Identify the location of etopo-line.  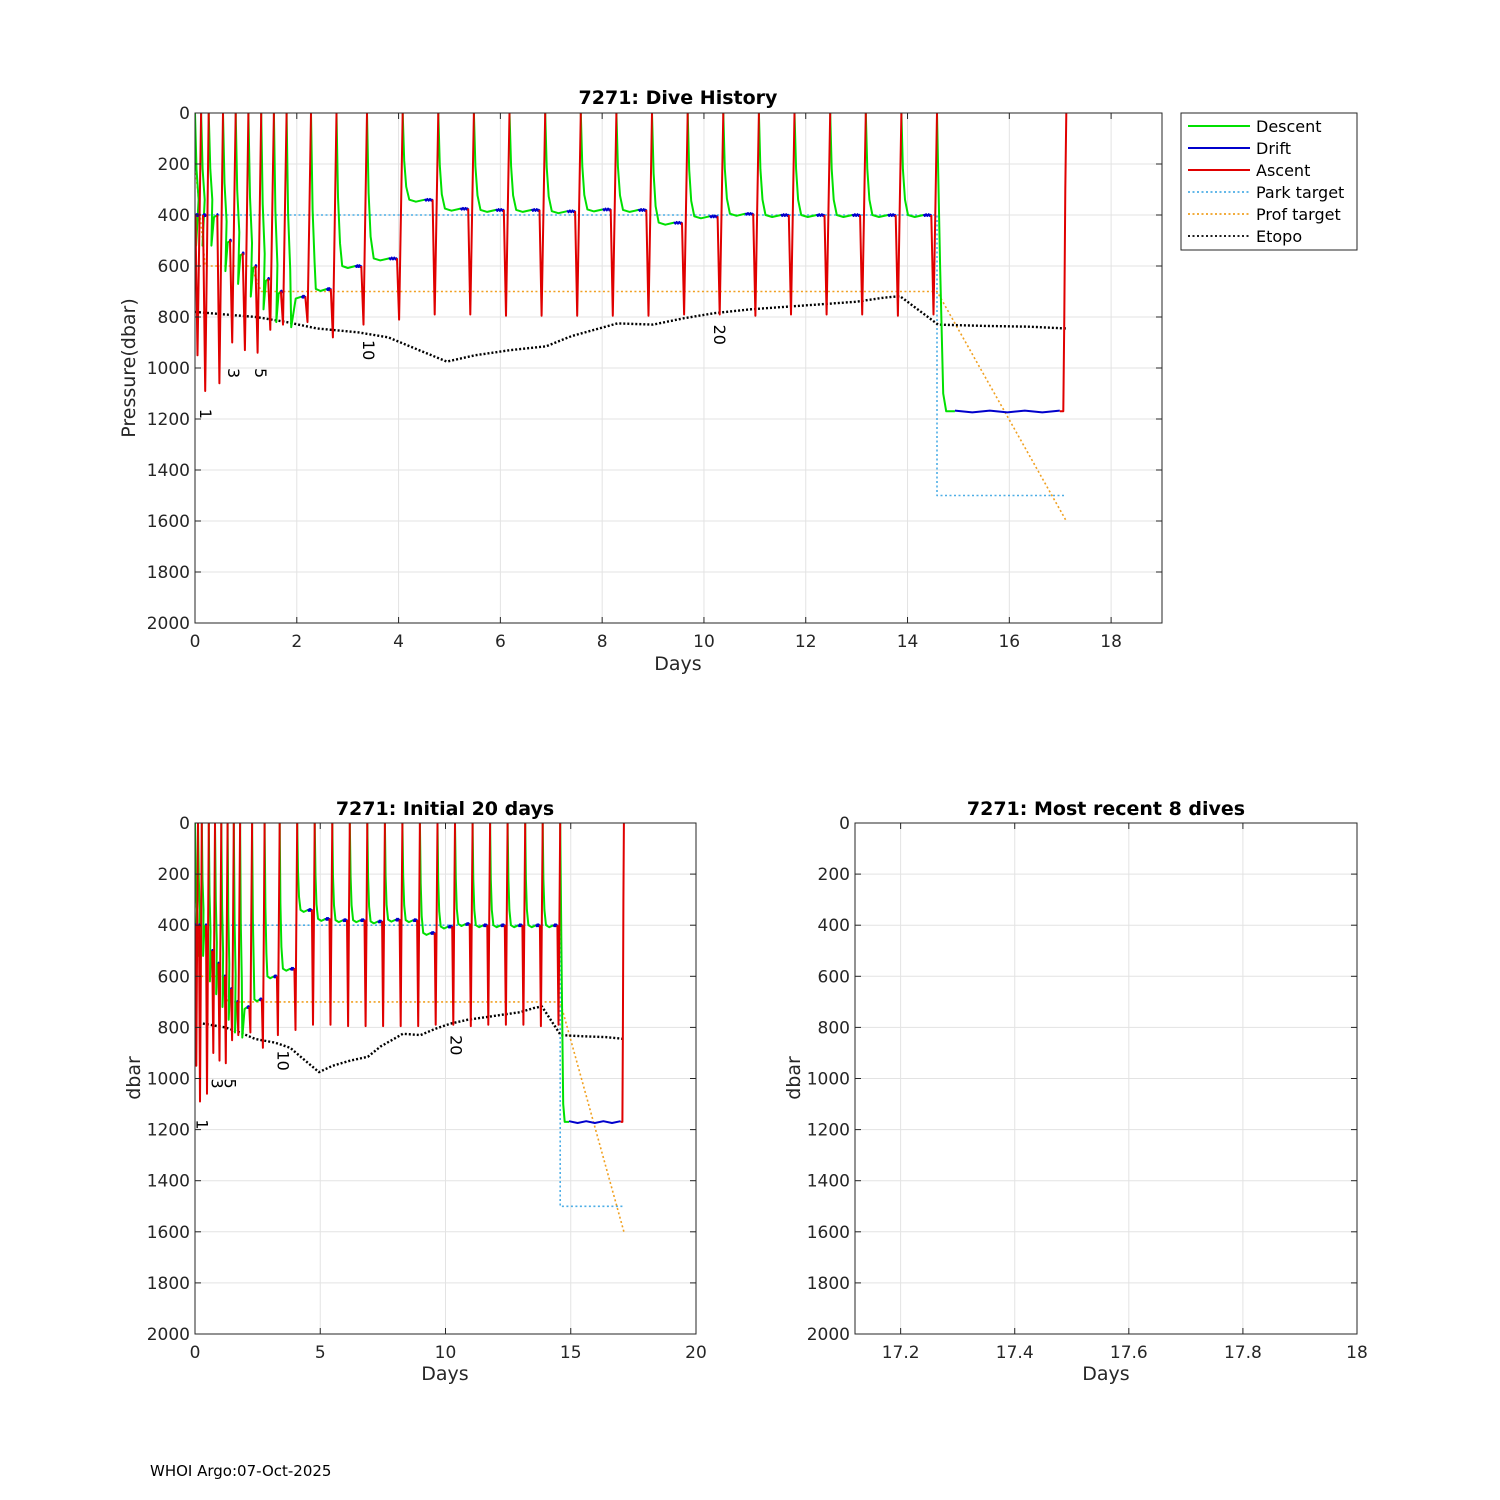
(631, 328).